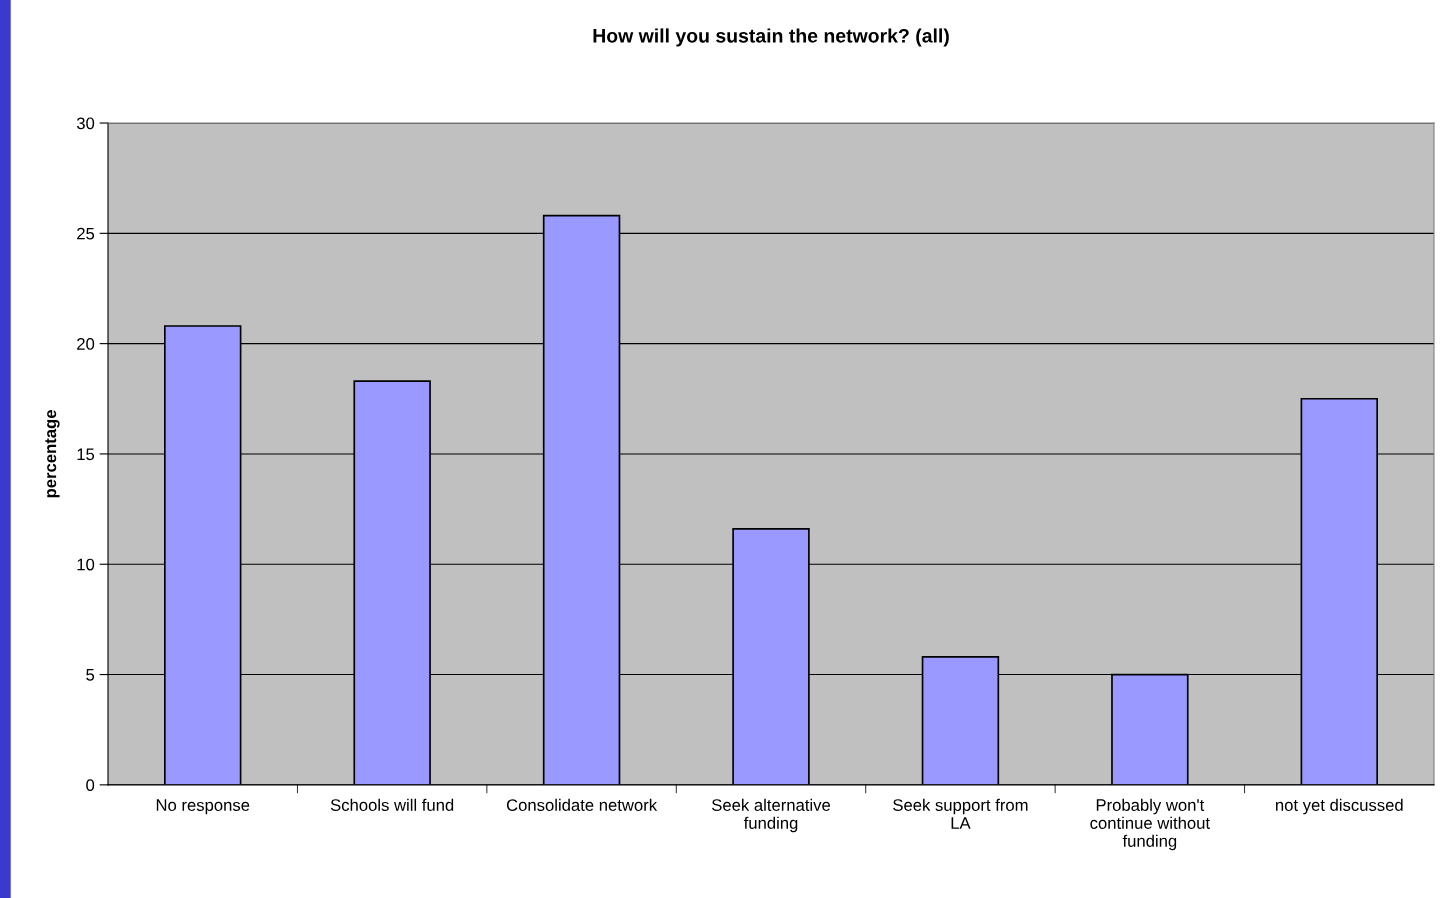  I want to click on y-tick-label: 5, so click(90, 675).